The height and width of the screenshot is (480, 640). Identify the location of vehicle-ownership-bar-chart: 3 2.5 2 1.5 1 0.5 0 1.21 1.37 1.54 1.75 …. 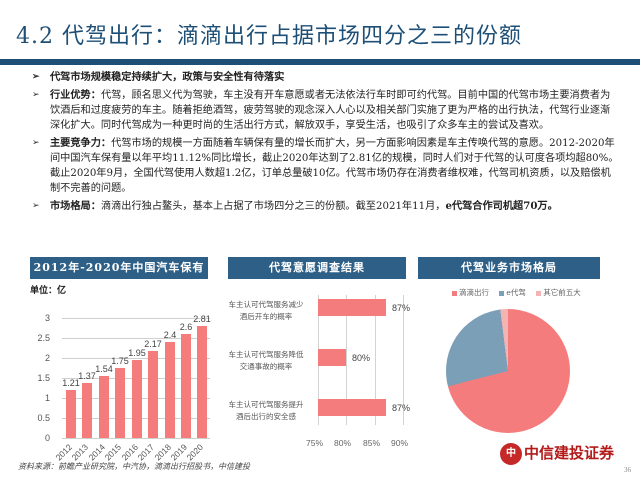
(124, 388).